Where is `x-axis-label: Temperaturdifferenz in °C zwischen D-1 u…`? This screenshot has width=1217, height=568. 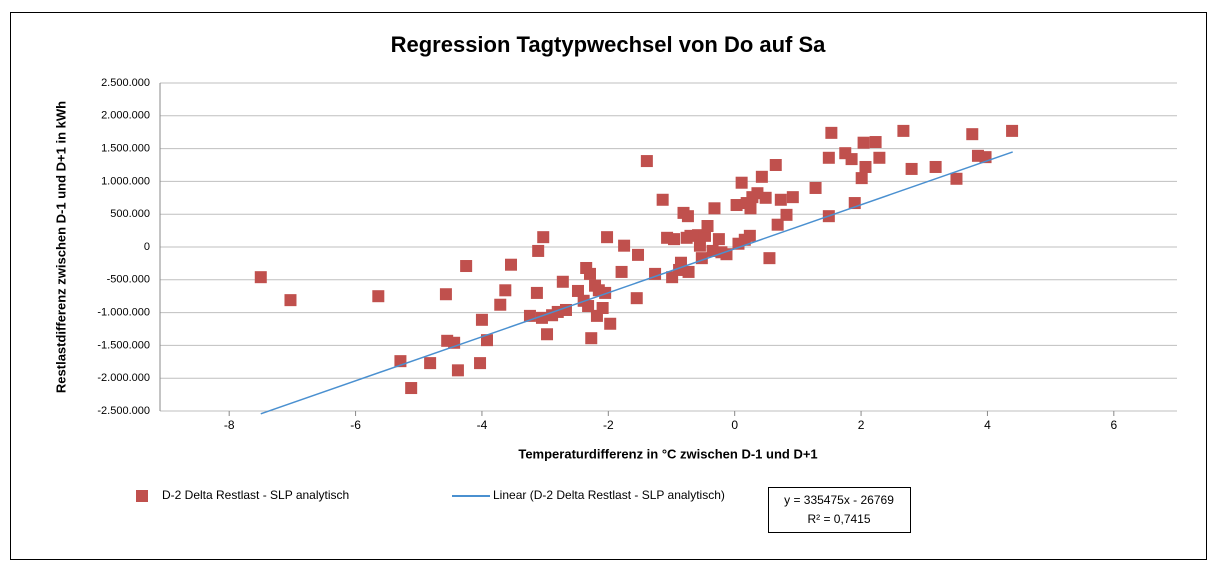 x-axis-label: Temperaturdifferenz in °C zwischen D-1 u… is located at coordinates (667, 453).